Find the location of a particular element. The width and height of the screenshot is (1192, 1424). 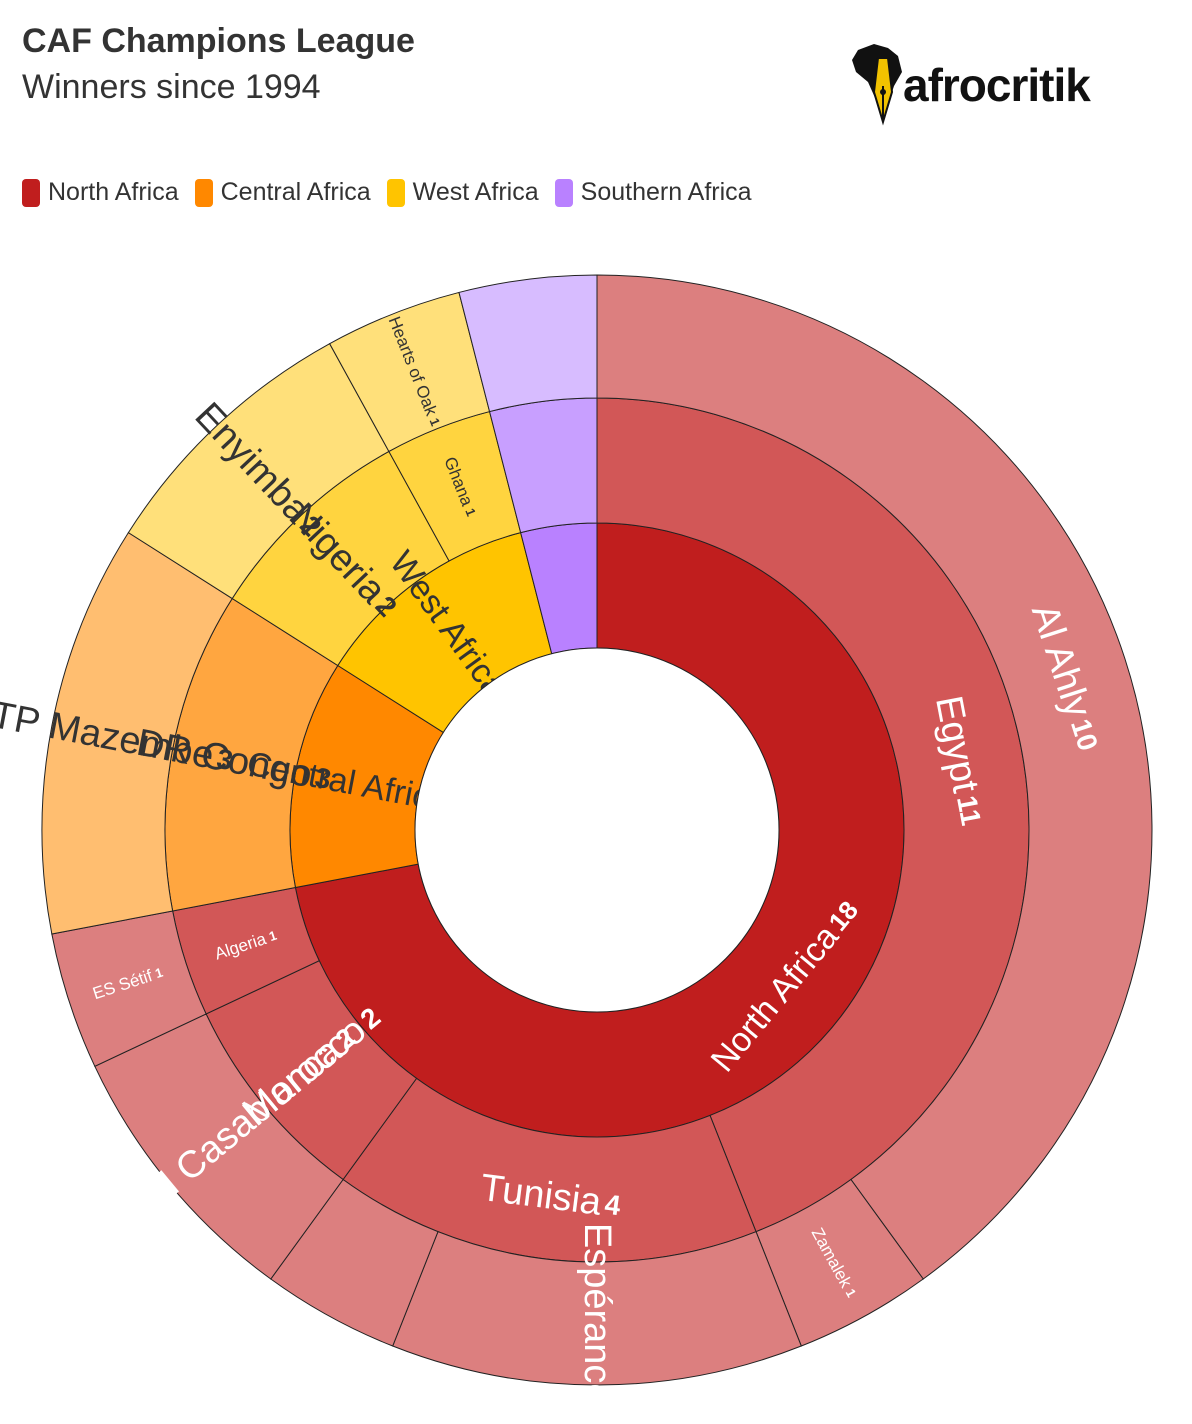

chart-subtitle: Winners since 1994 is located at coordinates (171, 87).